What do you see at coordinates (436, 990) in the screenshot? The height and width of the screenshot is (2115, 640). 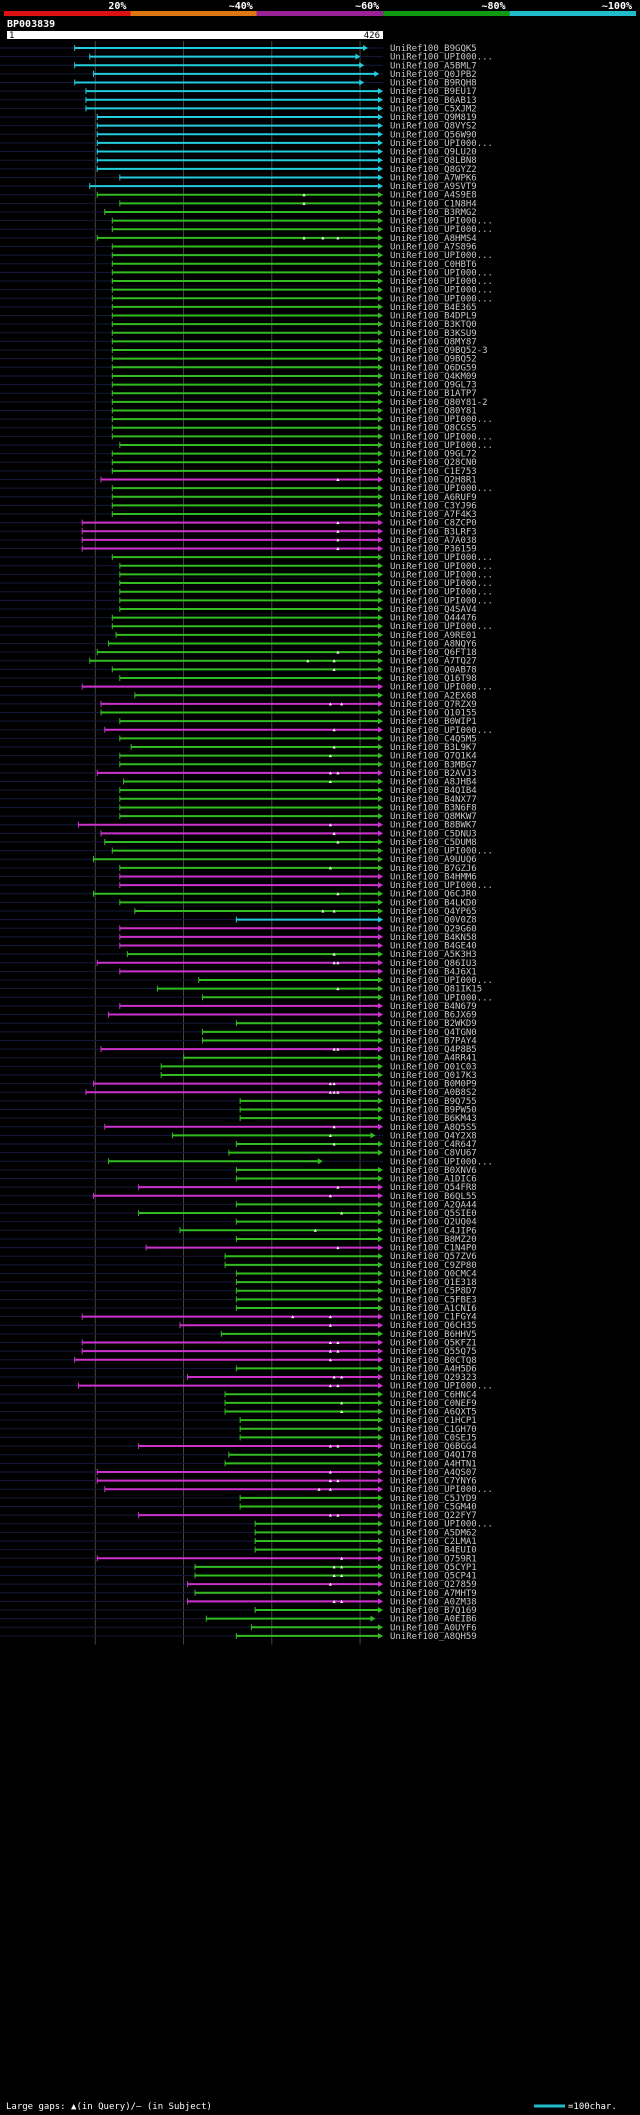 I see `hit-label: UniRef100_Q81IK15` at bounding box center [436, 990].